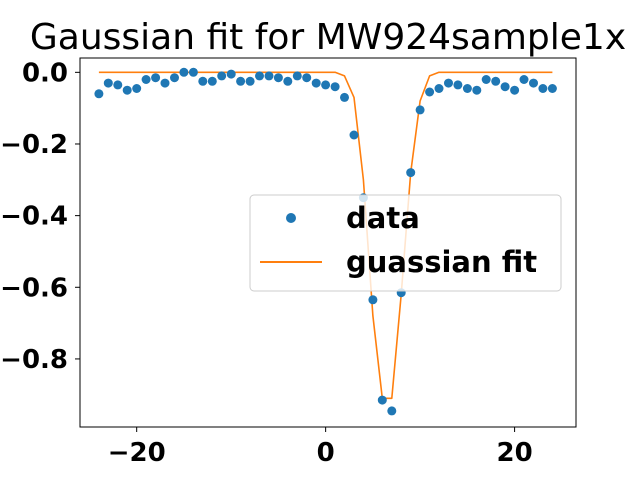  I want to click on y-axis: 0.0 −0.2 −0.4 −0.6 −0.8, so click(40, 216).